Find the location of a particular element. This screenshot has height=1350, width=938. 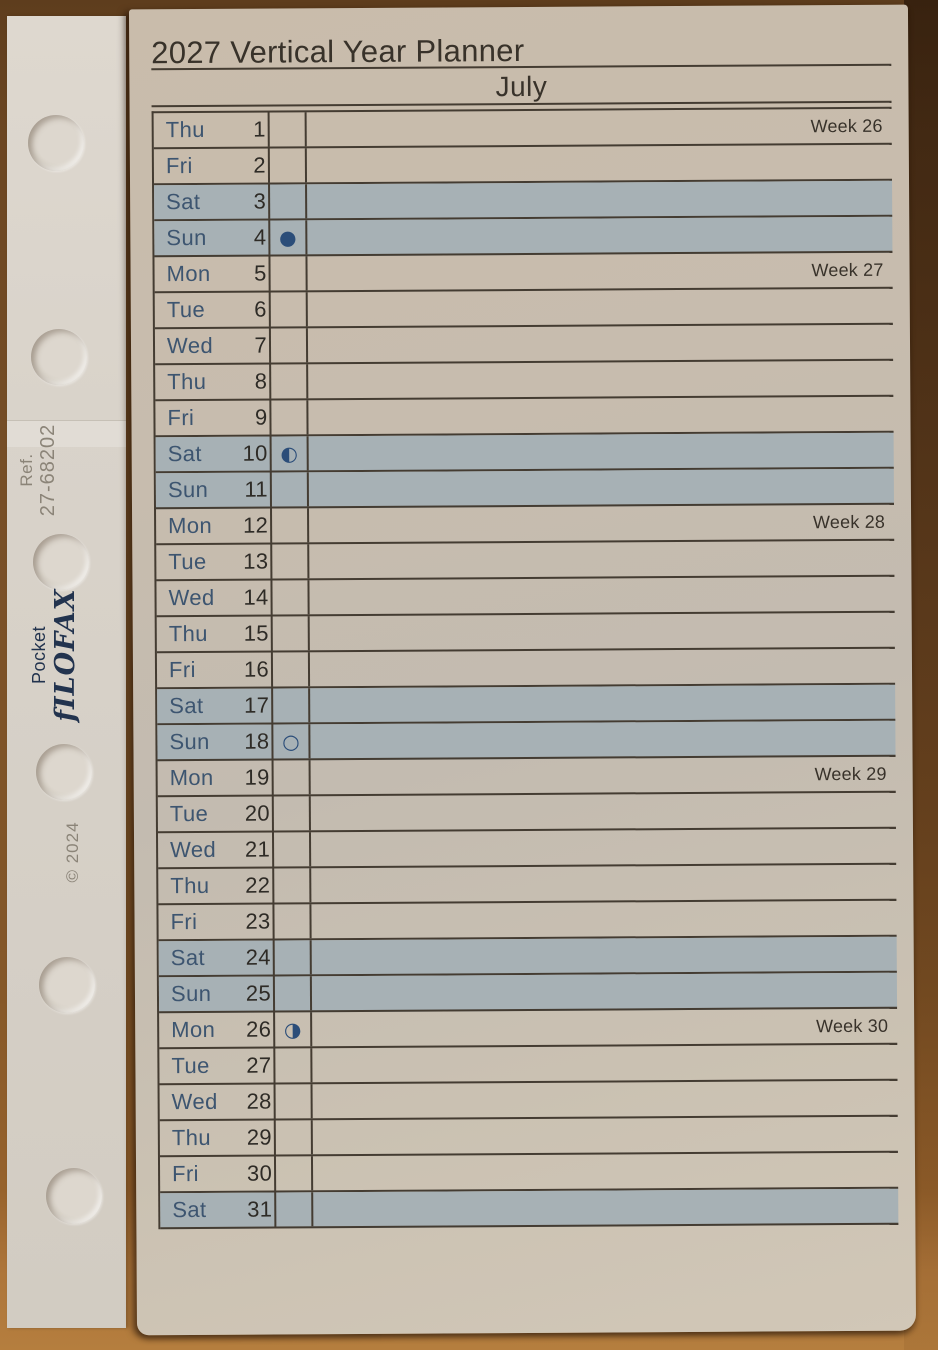

brand-text: Pocket fILOFAX is located at coordinates (79, 655).